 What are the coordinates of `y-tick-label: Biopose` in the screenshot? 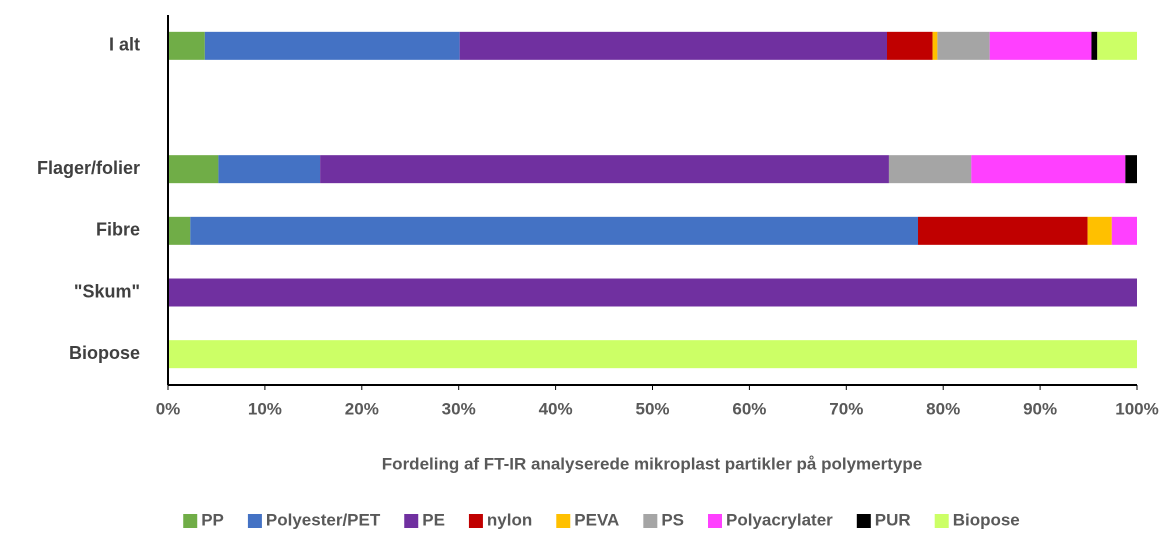 It's located at (104, 353).